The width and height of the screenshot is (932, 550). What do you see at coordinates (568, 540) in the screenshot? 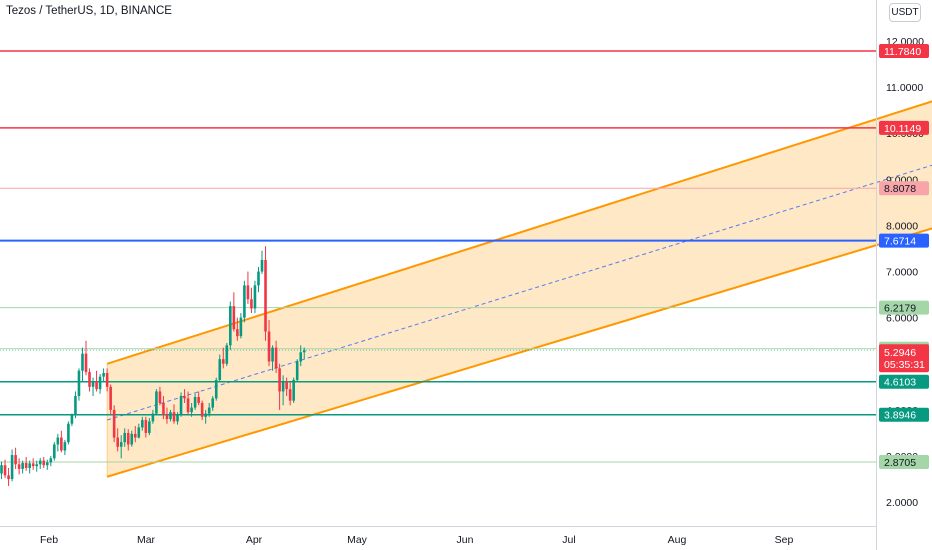
I see `x-tick-label: Jul` at bounding box center [568, 540].